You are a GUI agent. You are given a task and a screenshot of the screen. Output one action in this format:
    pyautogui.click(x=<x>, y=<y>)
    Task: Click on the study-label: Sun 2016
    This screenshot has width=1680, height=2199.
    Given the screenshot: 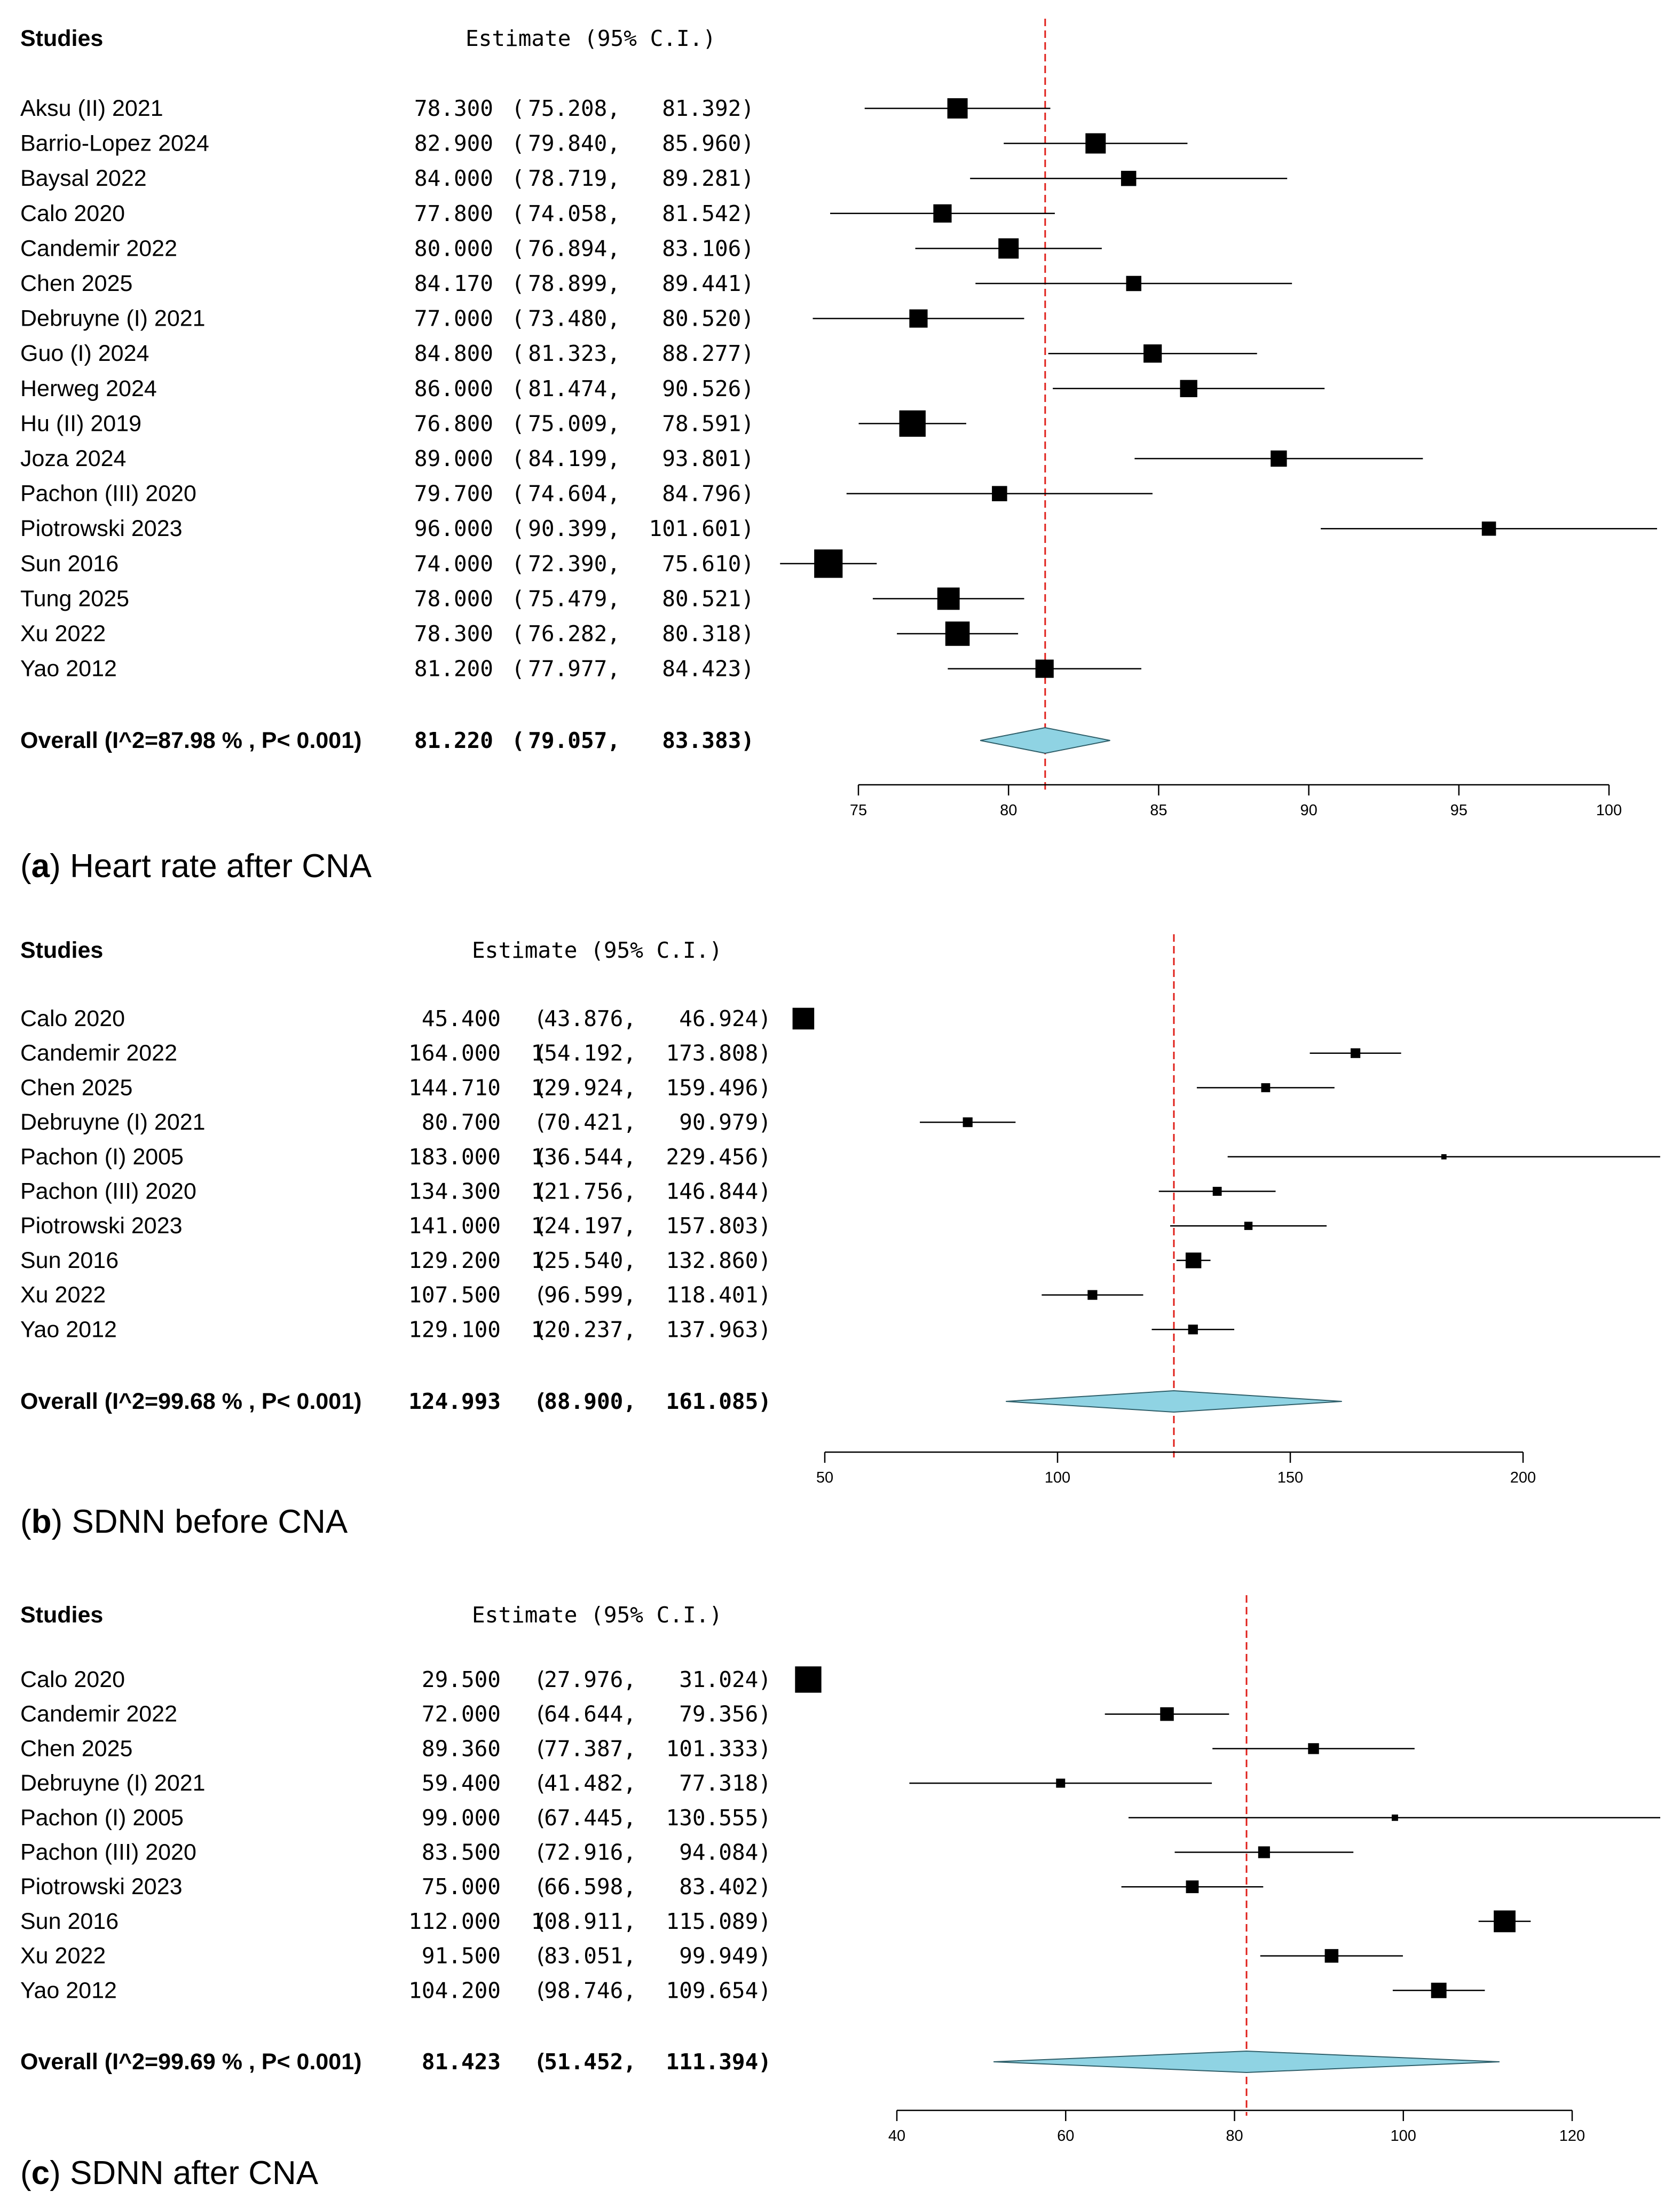 What is the action you would take?
    pyautogui.click(x=69, y=1260)
    